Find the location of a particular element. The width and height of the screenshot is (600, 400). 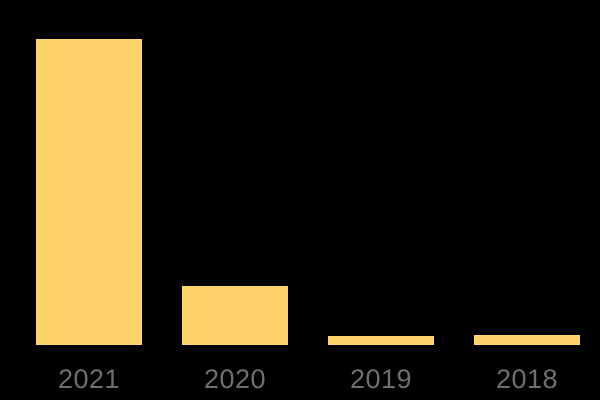

bar-2020 is located at coordinates (235, 315).